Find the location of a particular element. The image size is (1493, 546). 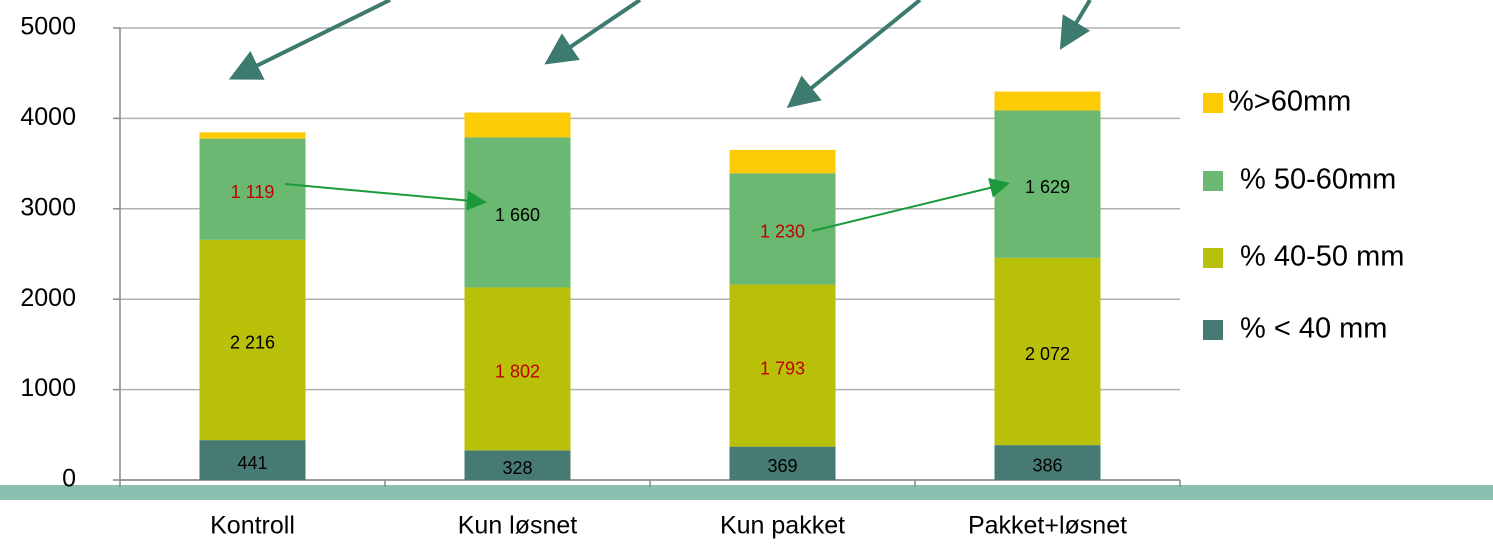

band is located at coordinates (746, 492).